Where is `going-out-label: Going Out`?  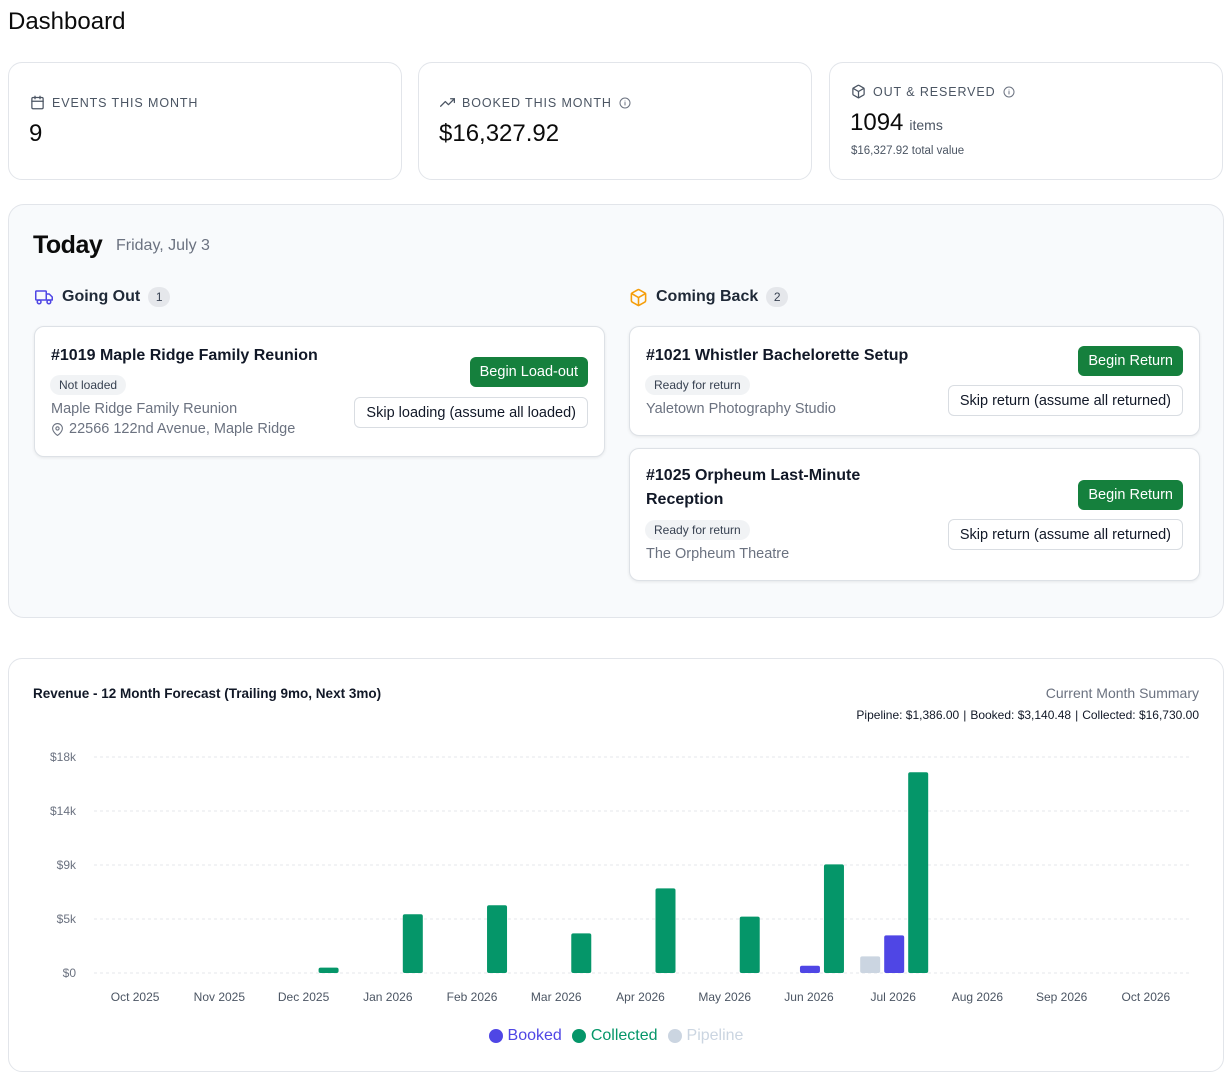 going-out-label: Going Out is located at coordinates (101, 296).